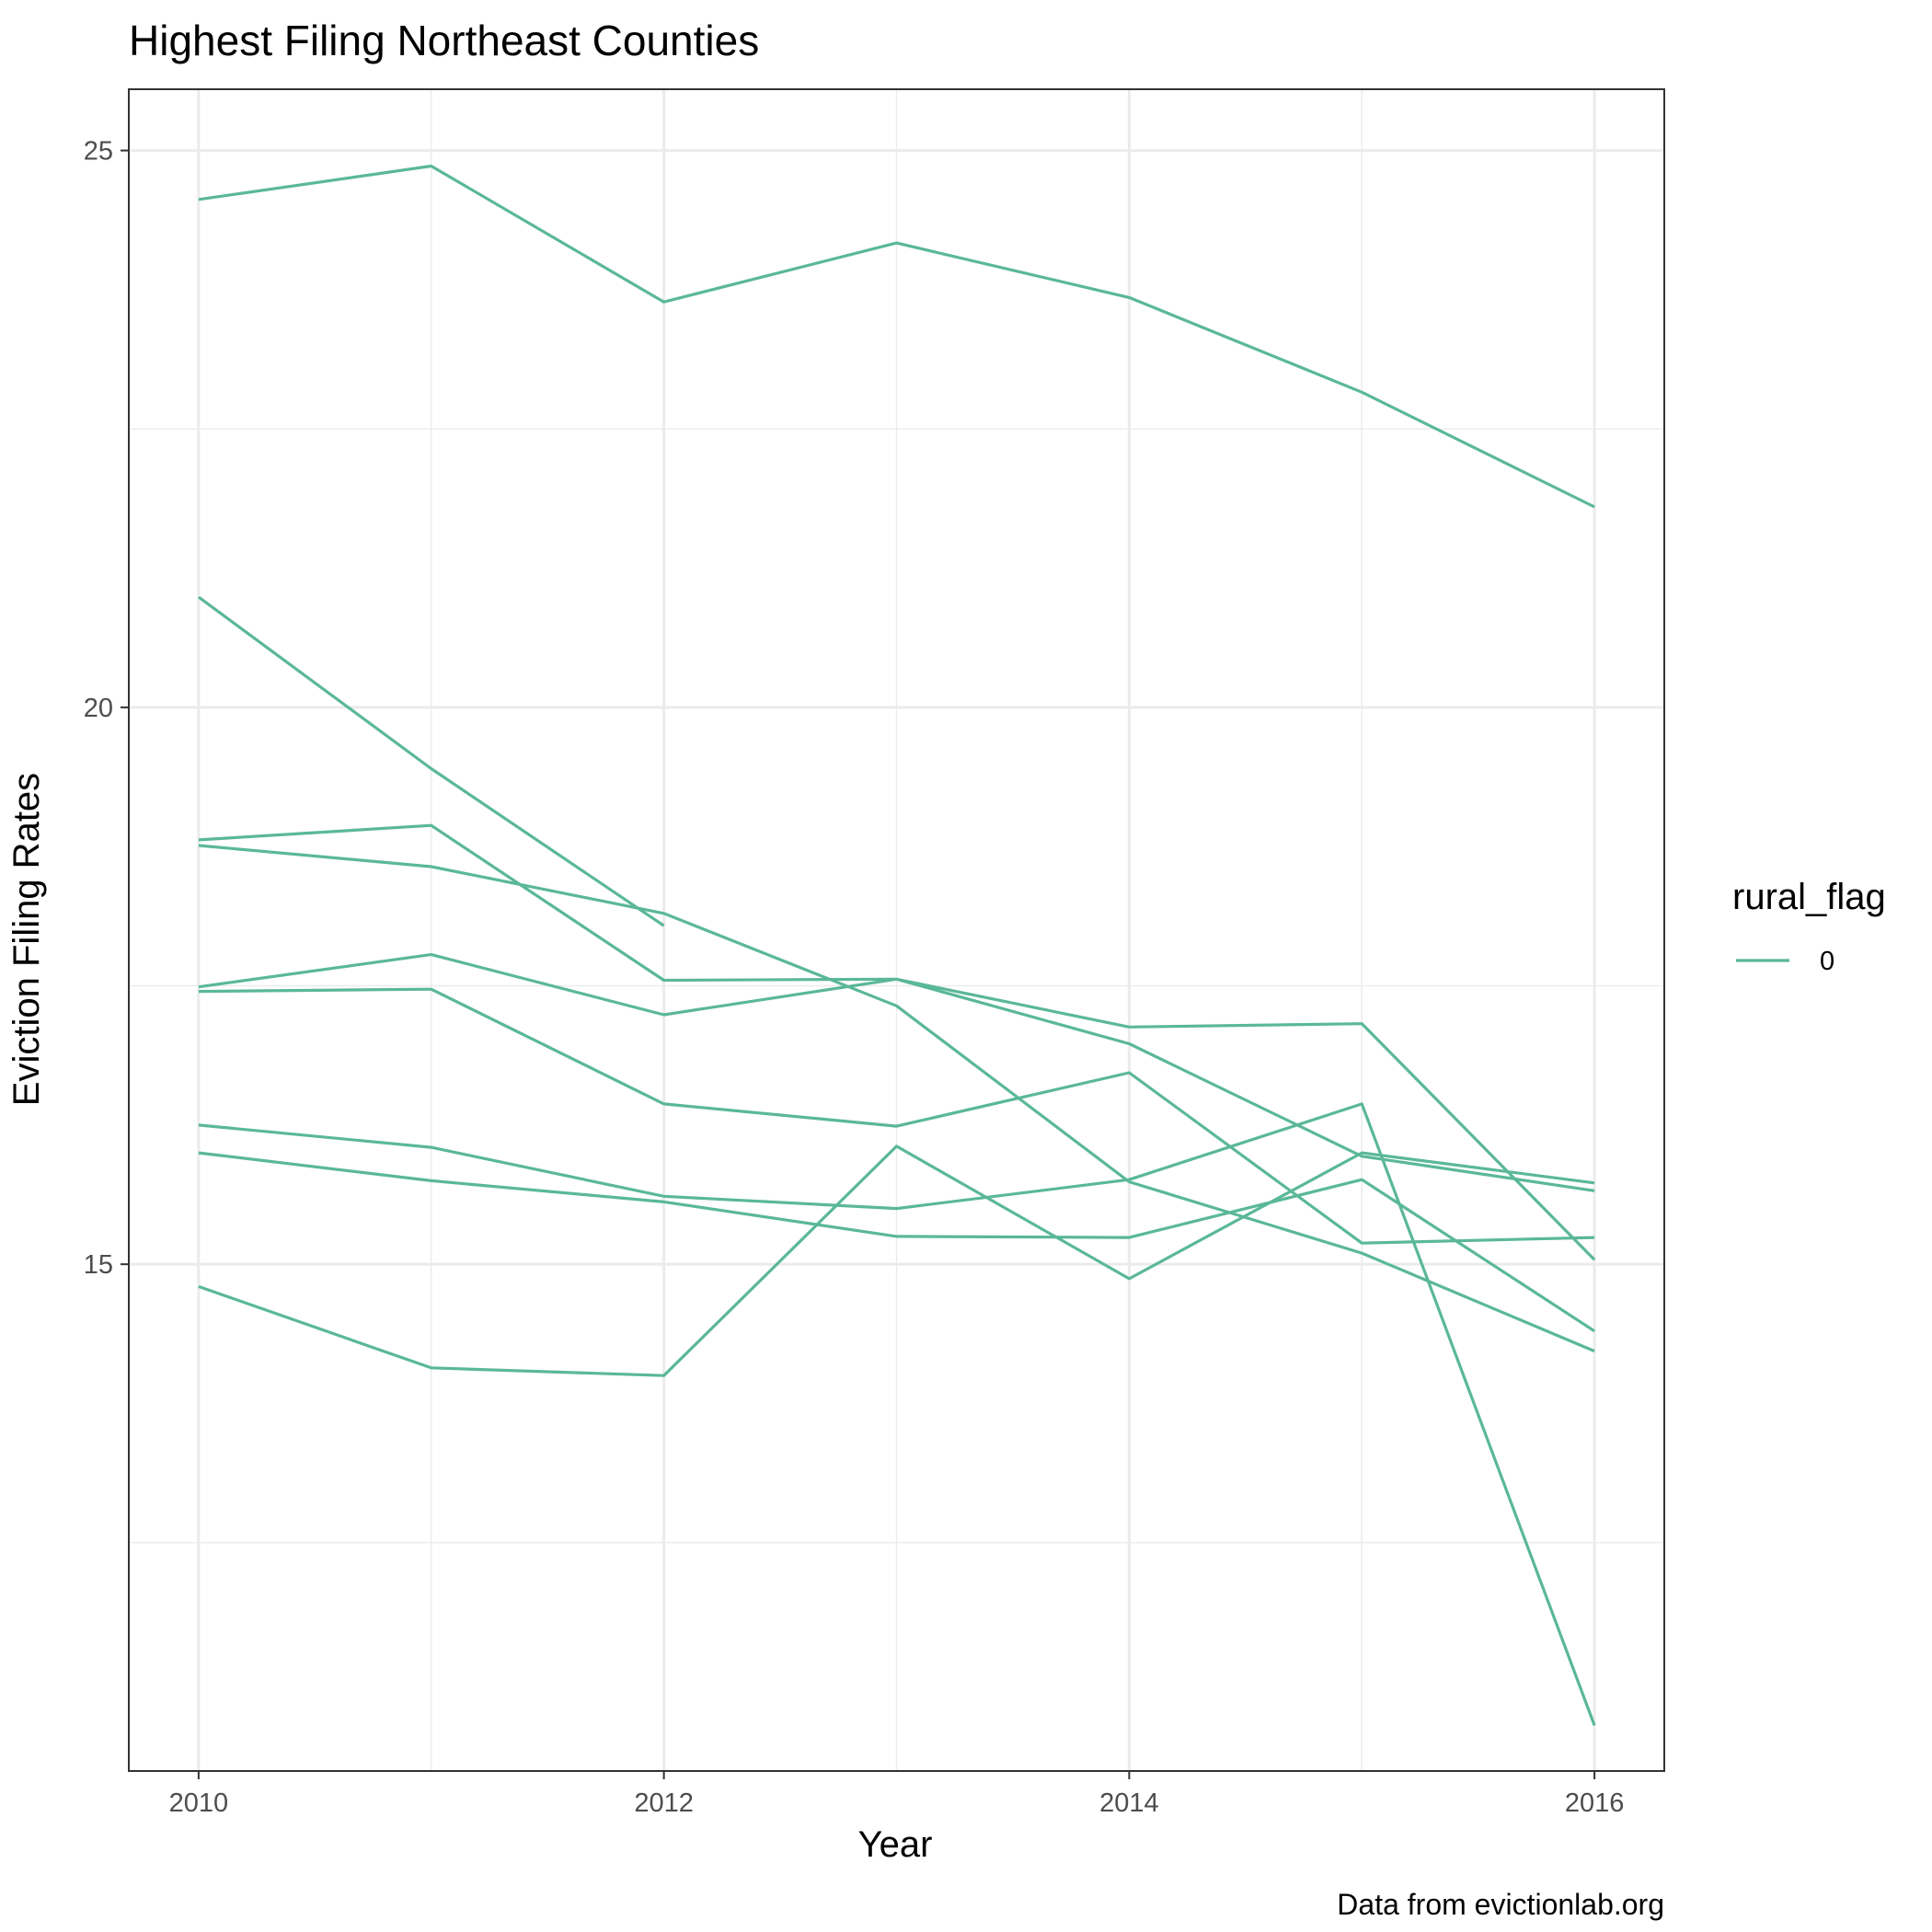  I want to click on legend-title: rural_flag, so click(1809, 897).